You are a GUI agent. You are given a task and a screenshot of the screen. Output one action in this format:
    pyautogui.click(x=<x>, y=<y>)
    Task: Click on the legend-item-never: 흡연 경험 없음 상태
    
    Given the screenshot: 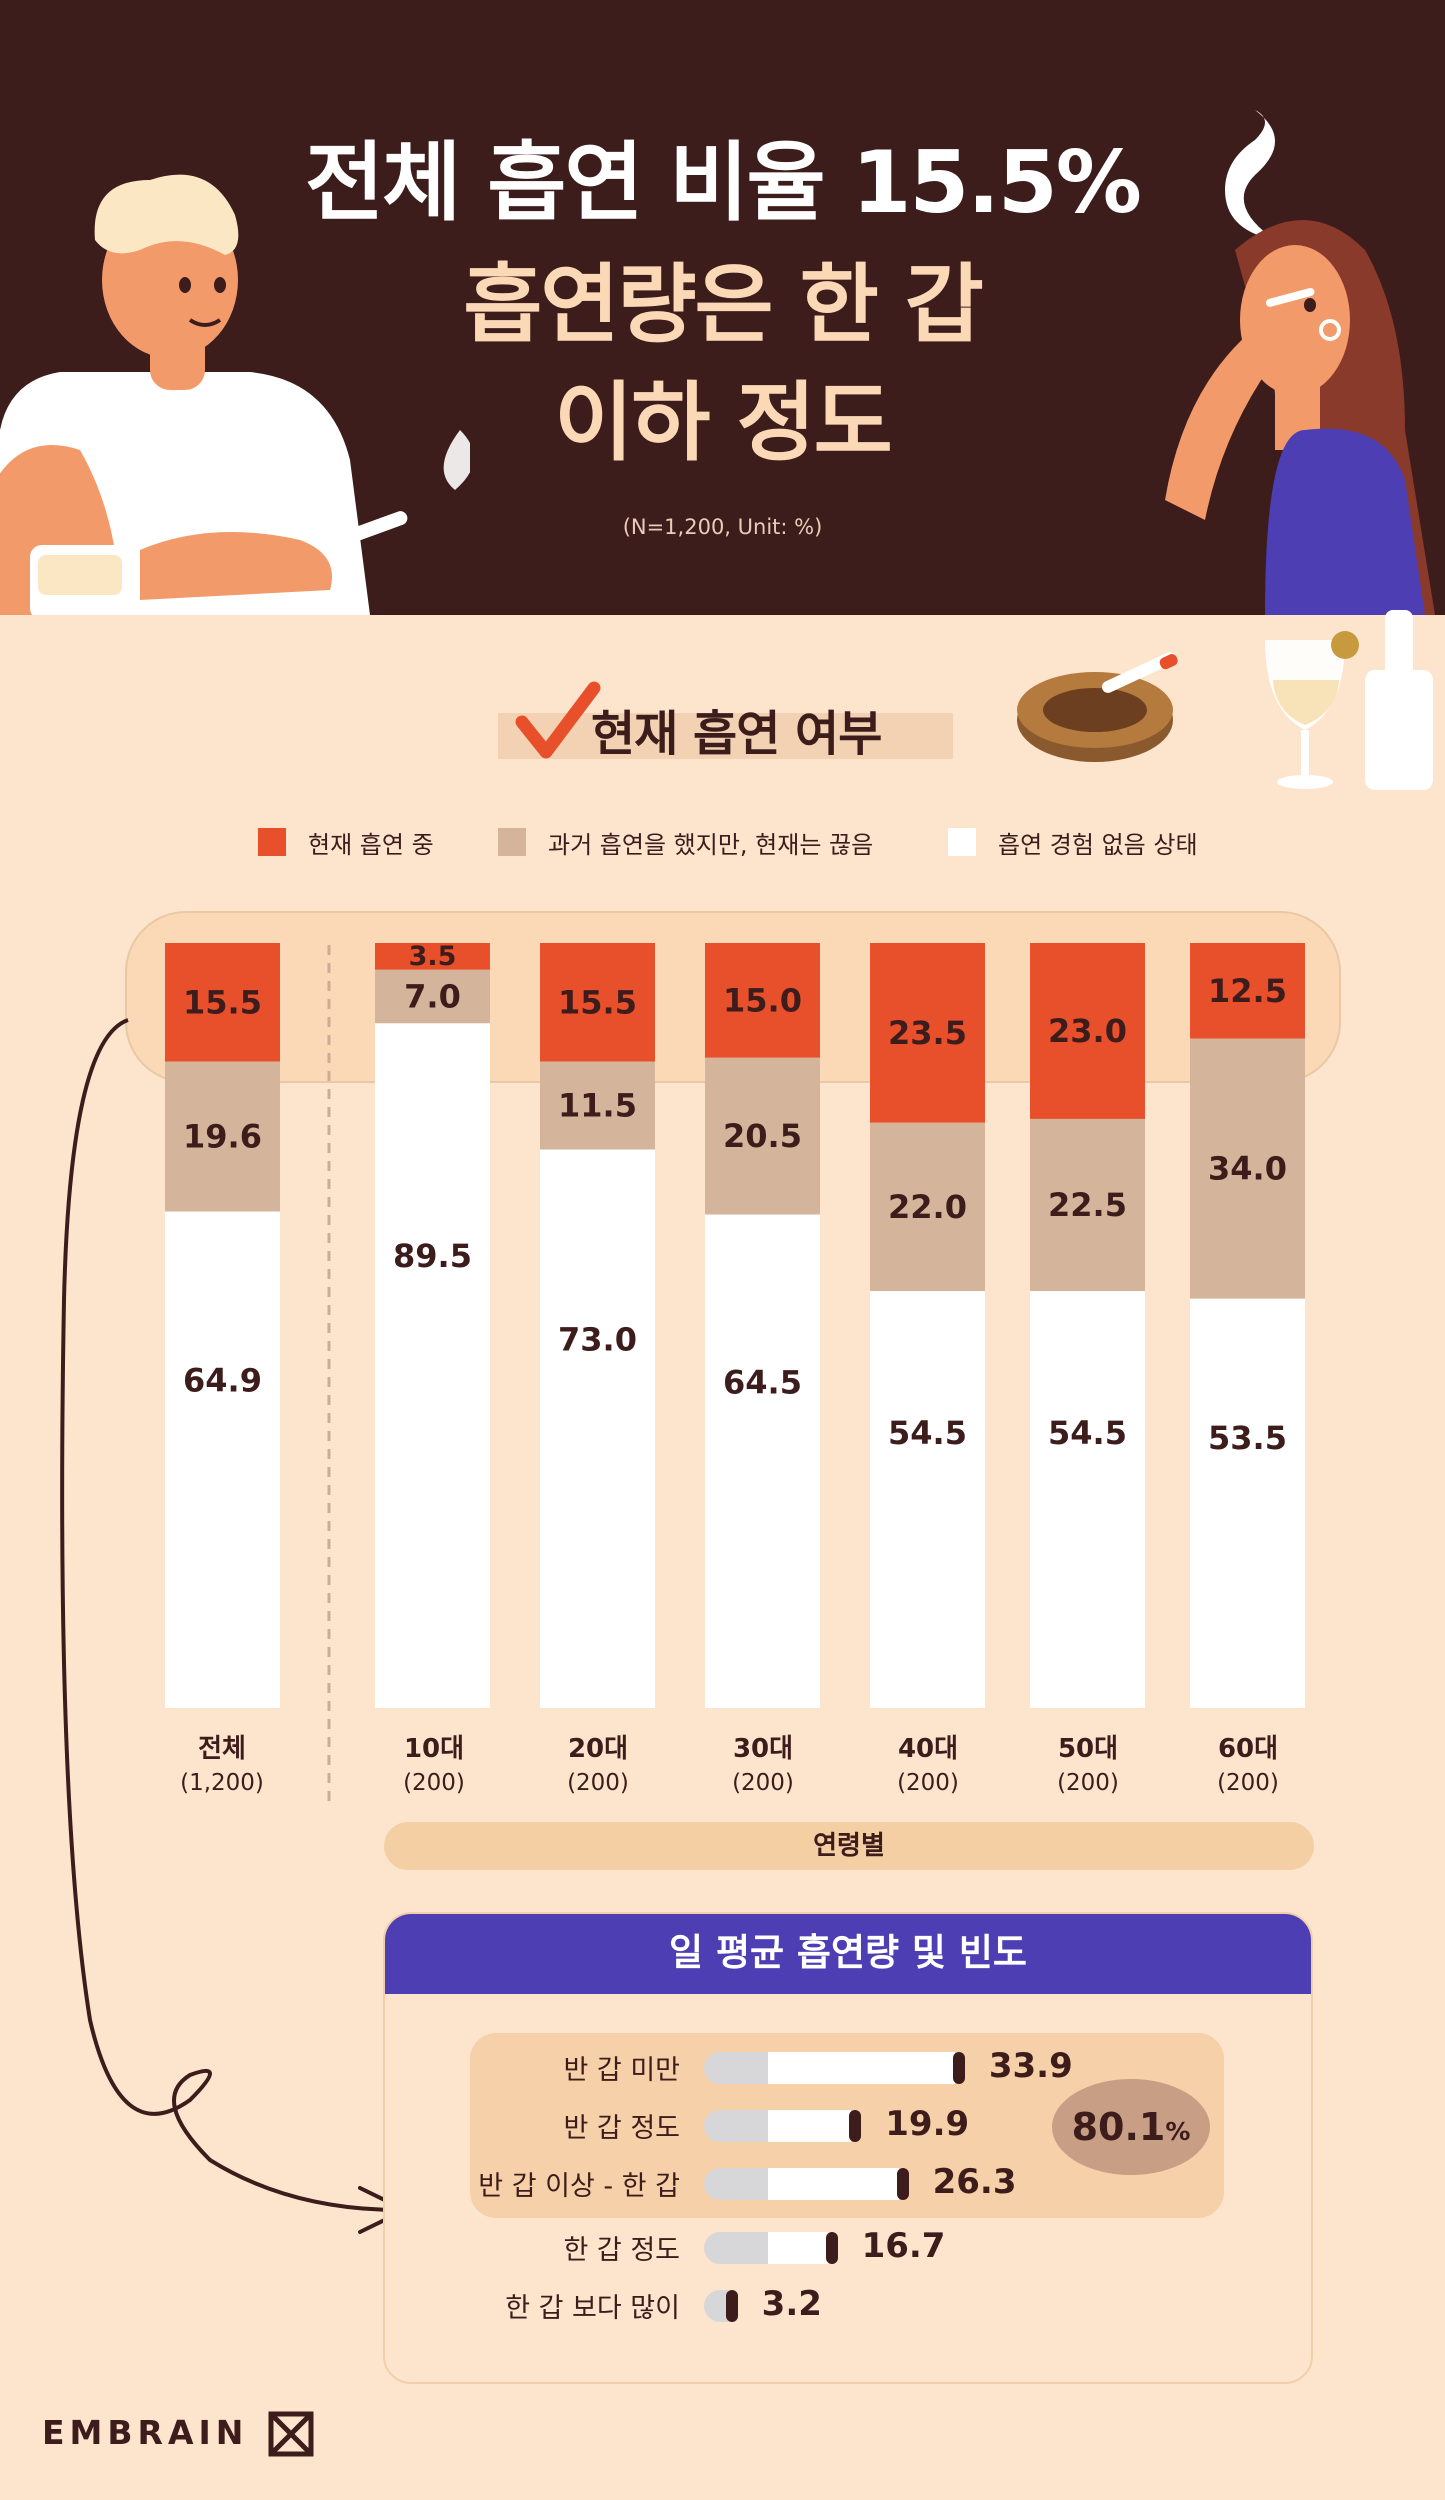 What is the action you would take?
    pyautogui.click(x=1073, y=842)
    